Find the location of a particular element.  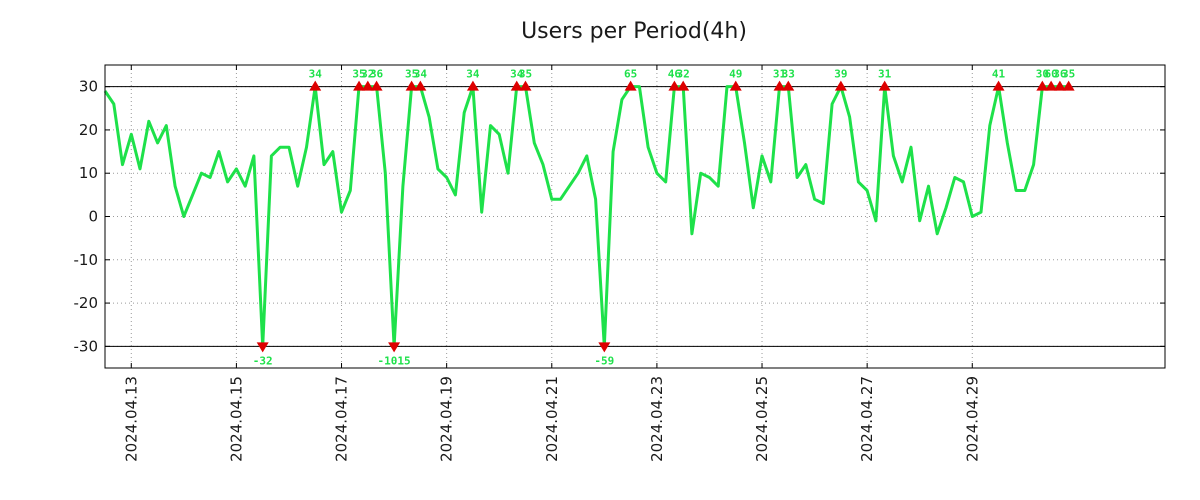

y-tick-label: 30 is located at coordinates (88, 87).